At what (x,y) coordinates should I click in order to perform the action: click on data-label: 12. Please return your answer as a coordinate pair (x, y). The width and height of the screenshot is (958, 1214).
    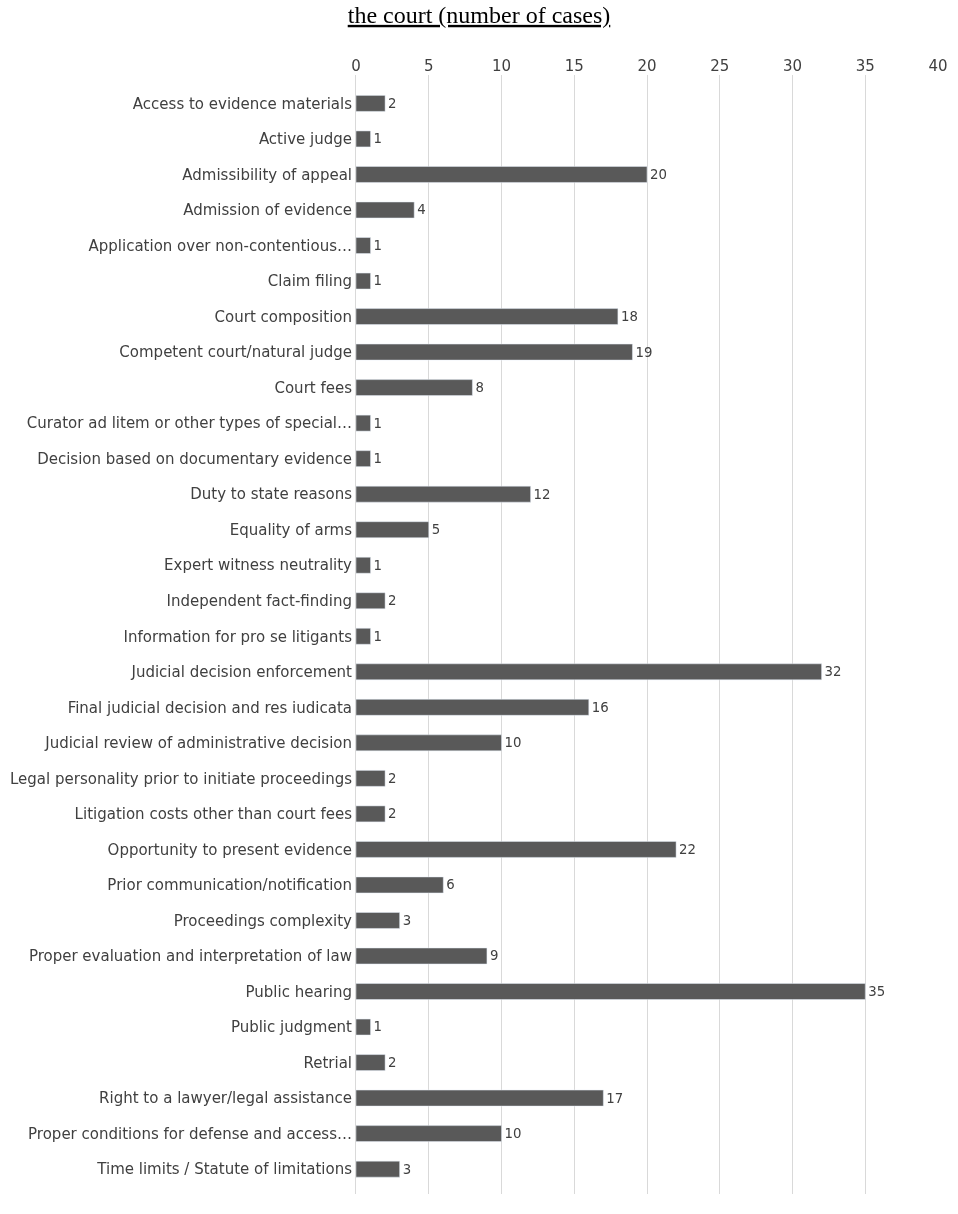
    Looking at the image, I should click on (542, 494).